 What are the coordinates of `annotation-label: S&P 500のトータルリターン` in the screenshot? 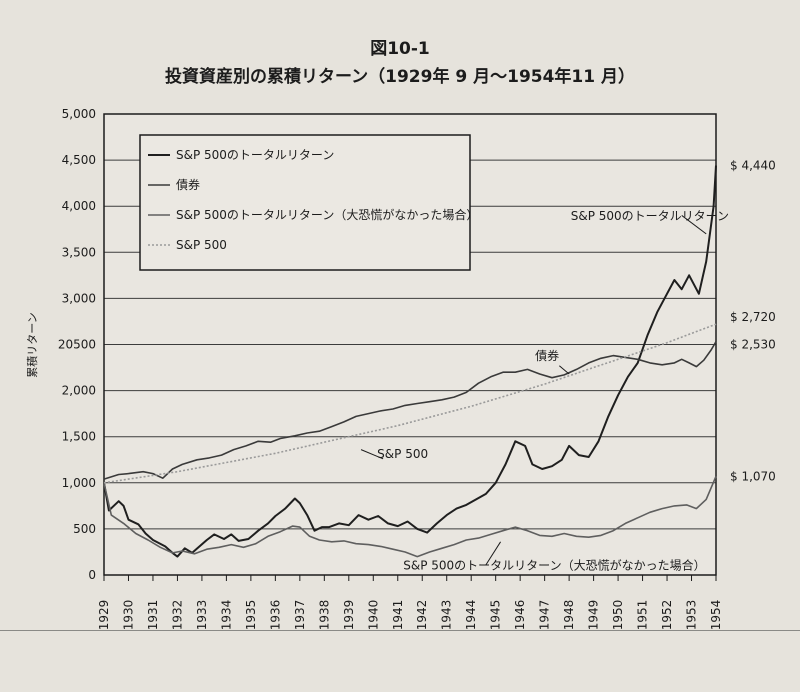 It's located at (650, 216).